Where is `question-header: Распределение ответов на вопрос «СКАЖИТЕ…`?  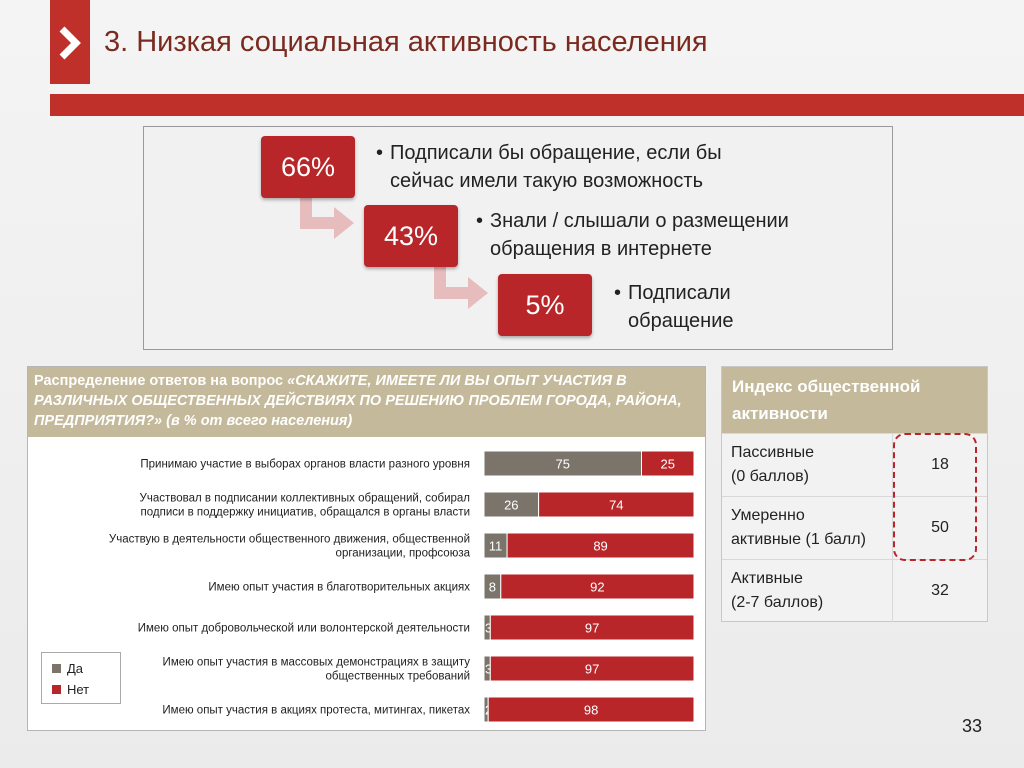 question-header: Распределение ответов на вопрос «СКАЖИТЕ… is located at coordinates (366, 402).